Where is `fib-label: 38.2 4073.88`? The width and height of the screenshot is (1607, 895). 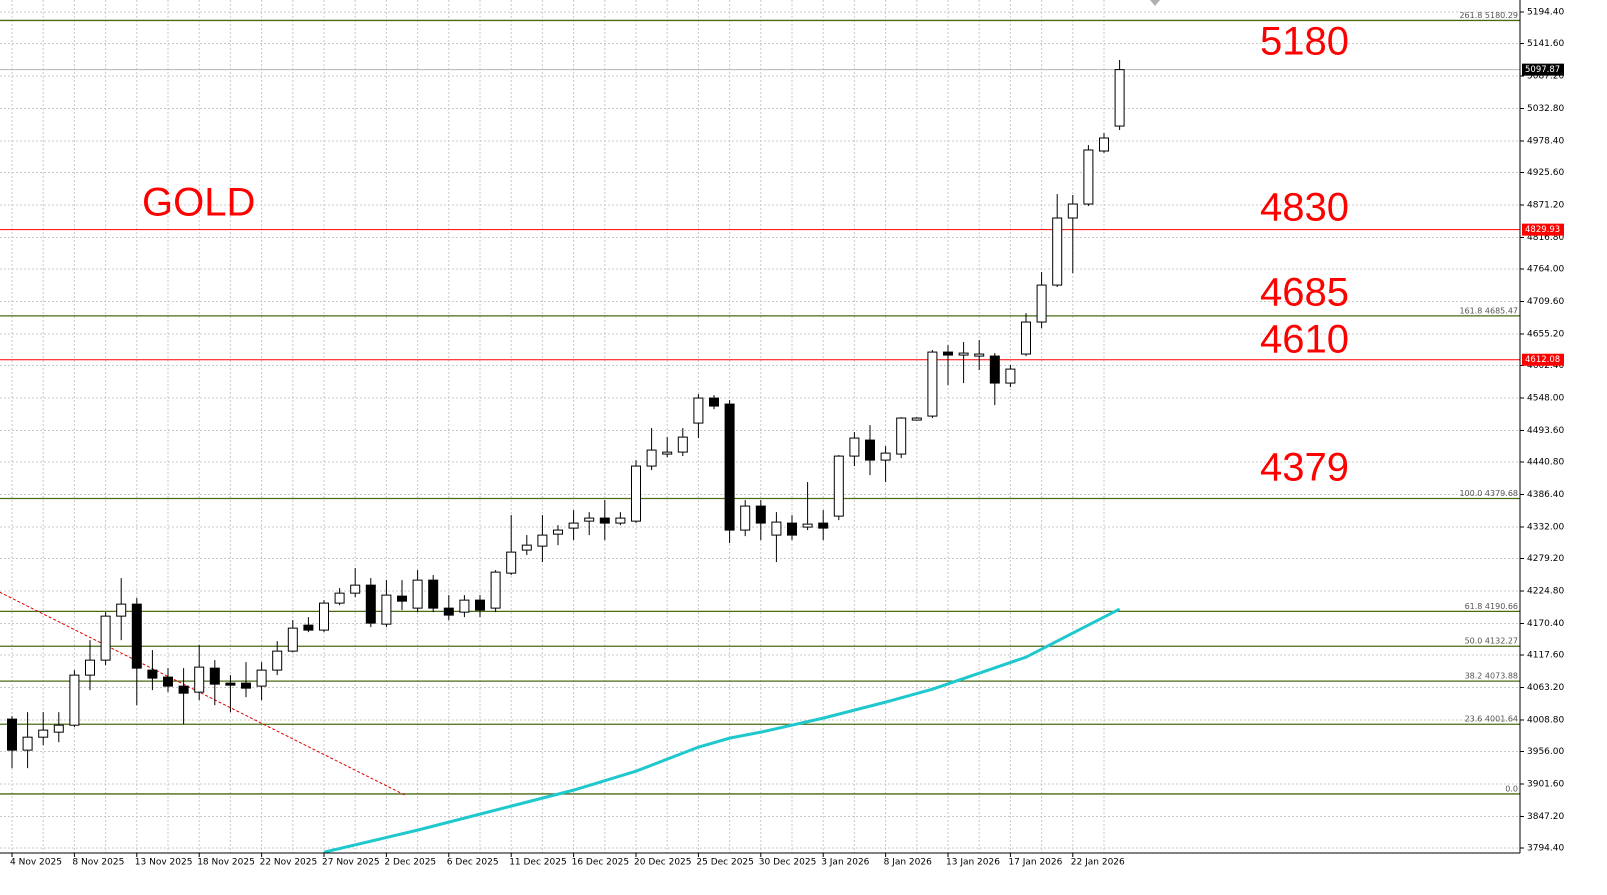
fib-label: 38.2 4073.88 is located at coordinates (1491, 676).